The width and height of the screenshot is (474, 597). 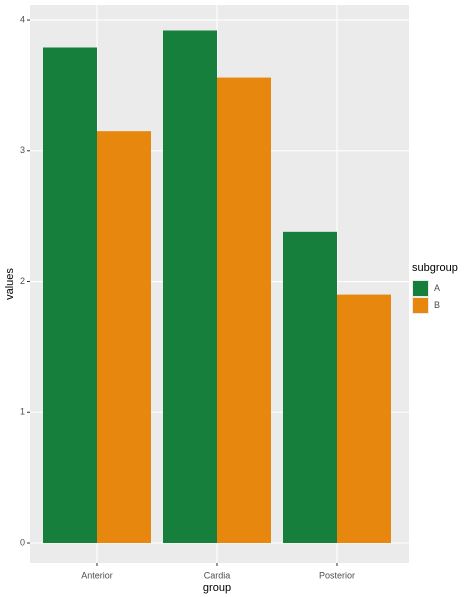 What do you see at coordinates (22, 19) in the screenshot?
I see `y-tick-label: 4` at bounding box center [22, 19].